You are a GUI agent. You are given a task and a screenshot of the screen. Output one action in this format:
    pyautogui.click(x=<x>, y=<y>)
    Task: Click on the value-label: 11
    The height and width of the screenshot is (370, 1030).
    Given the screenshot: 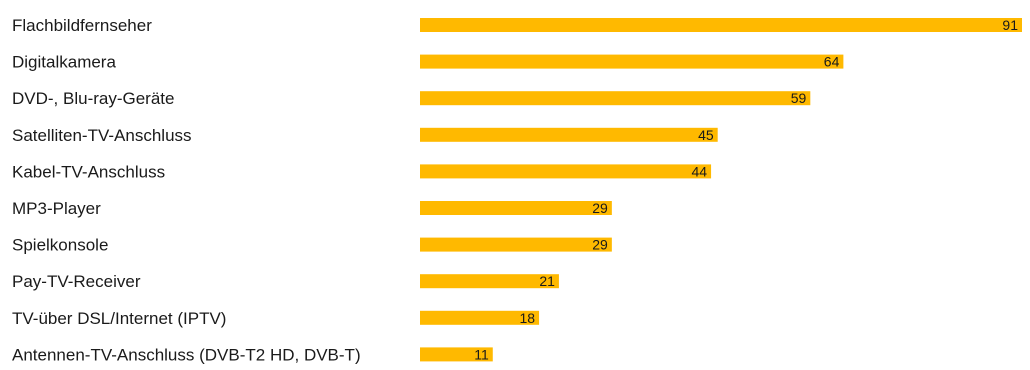 What is the action you would take?
    pyautogui.click(x=481, y=354)
    